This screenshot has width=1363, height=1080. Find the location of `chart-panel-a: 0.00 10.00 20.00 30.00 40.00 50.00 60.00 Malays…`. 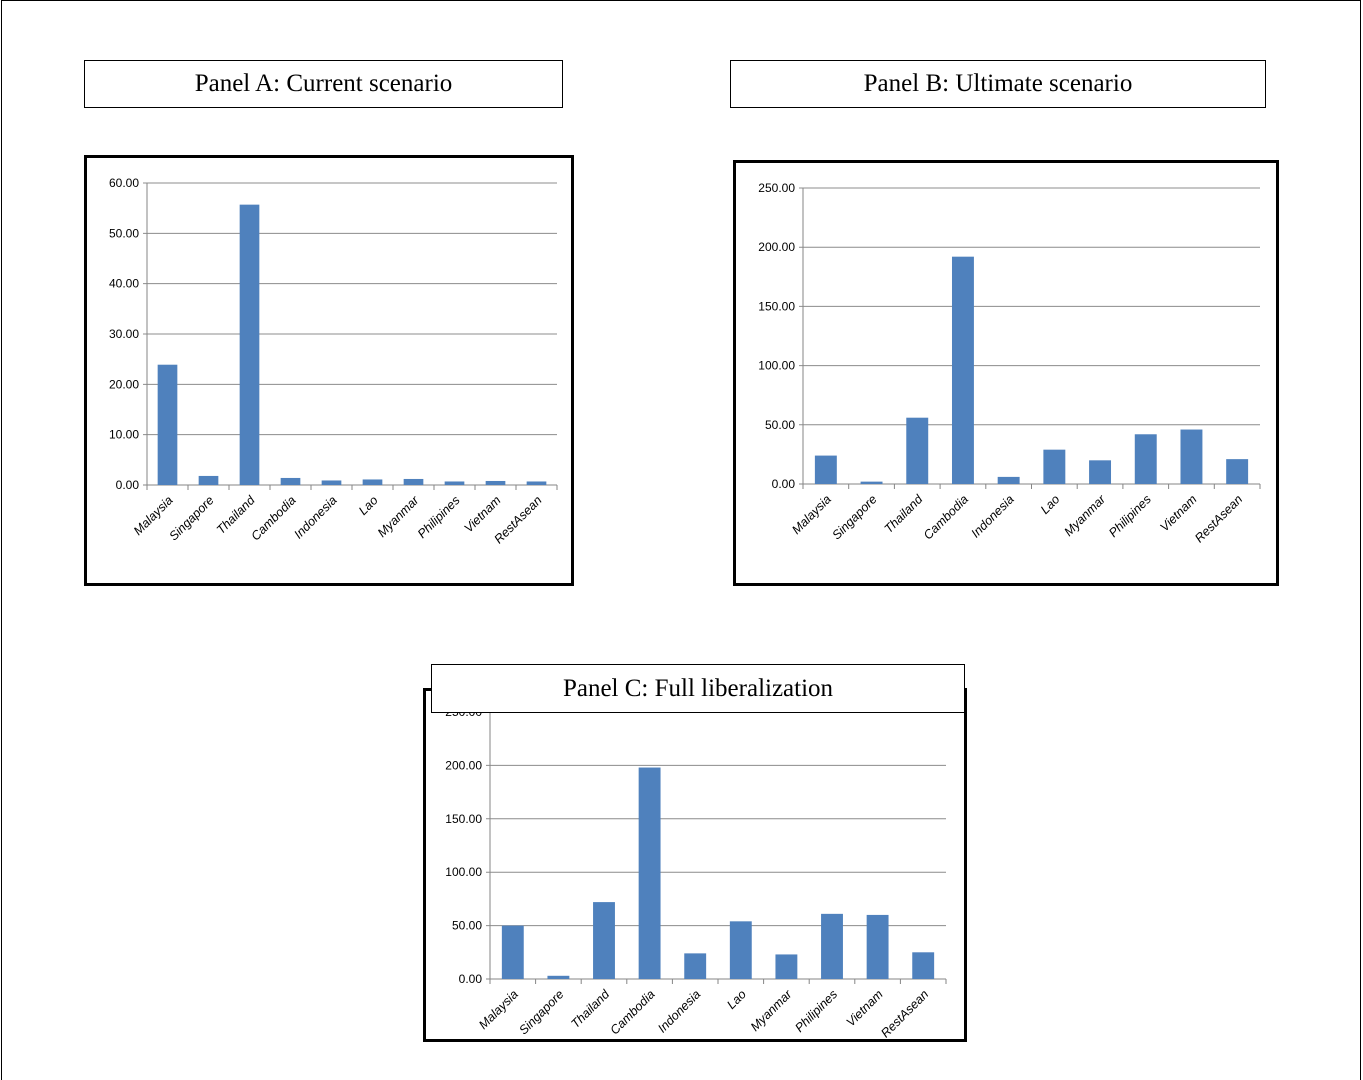

chart-panel-a: 0.00 10.00 20.00 30.00 40.00 50.00 60.00 Malays… is located at coordinates (329, 370).